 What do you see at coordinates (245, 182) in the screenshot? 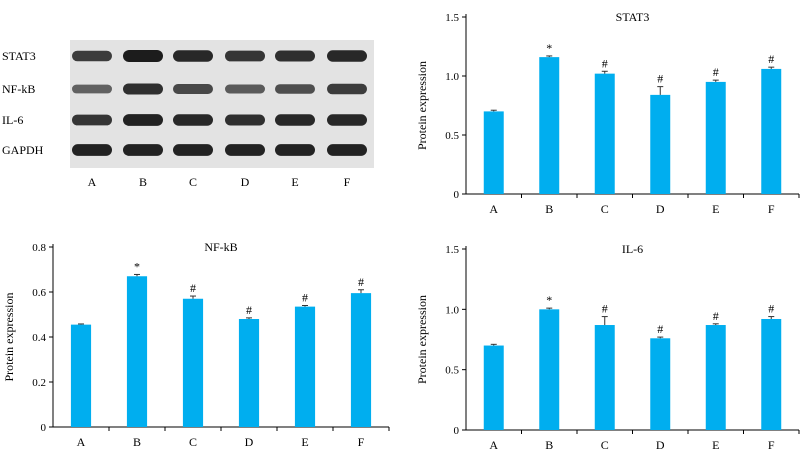
I see `blot-lane-label: D` at bounding box center [245, 182].